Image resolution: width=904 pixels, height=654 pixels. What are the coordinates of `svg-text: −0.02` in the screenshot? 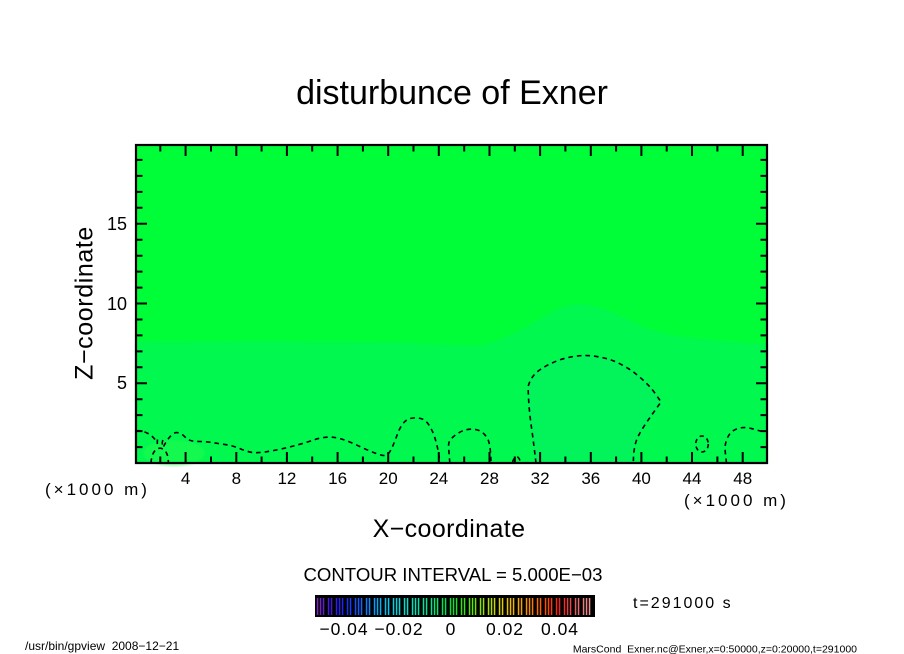 It's located at (398, 629).